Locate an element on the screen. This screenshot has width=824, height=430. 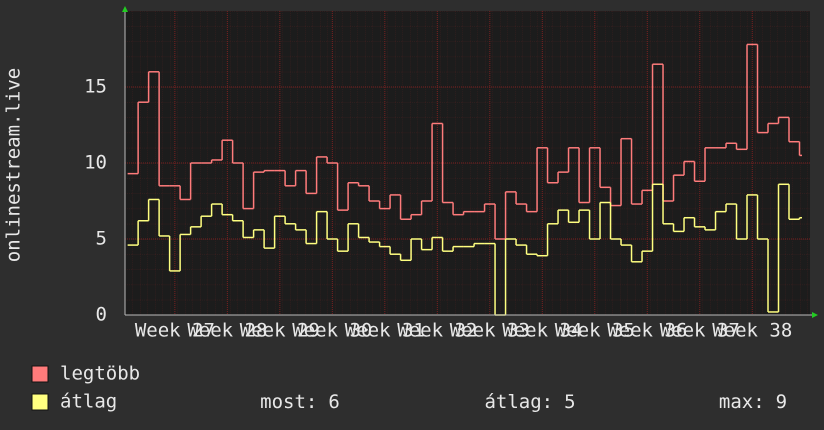
x-tick-label: Week 32 is located at coordinates (437, 331).